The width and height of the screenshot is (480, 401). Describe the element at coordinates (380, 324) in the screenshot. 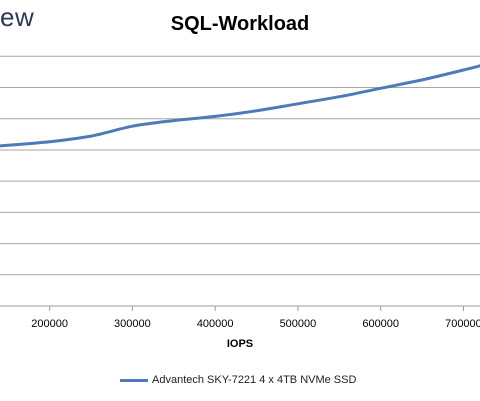

I see `x-tick-label: 600000` at that location.